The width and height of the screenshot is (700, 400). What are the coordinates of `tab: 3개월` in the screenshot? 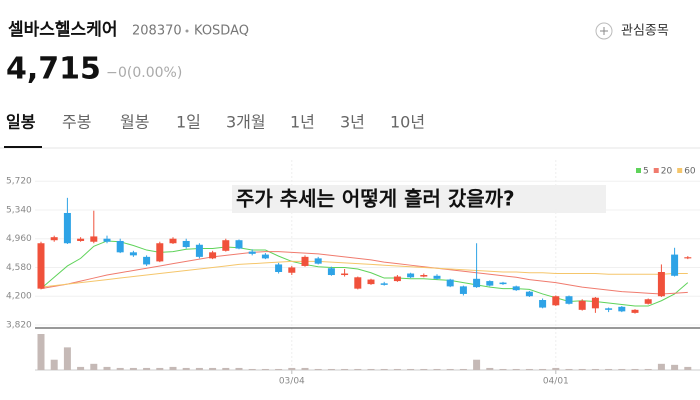 It's located at (246, 122).